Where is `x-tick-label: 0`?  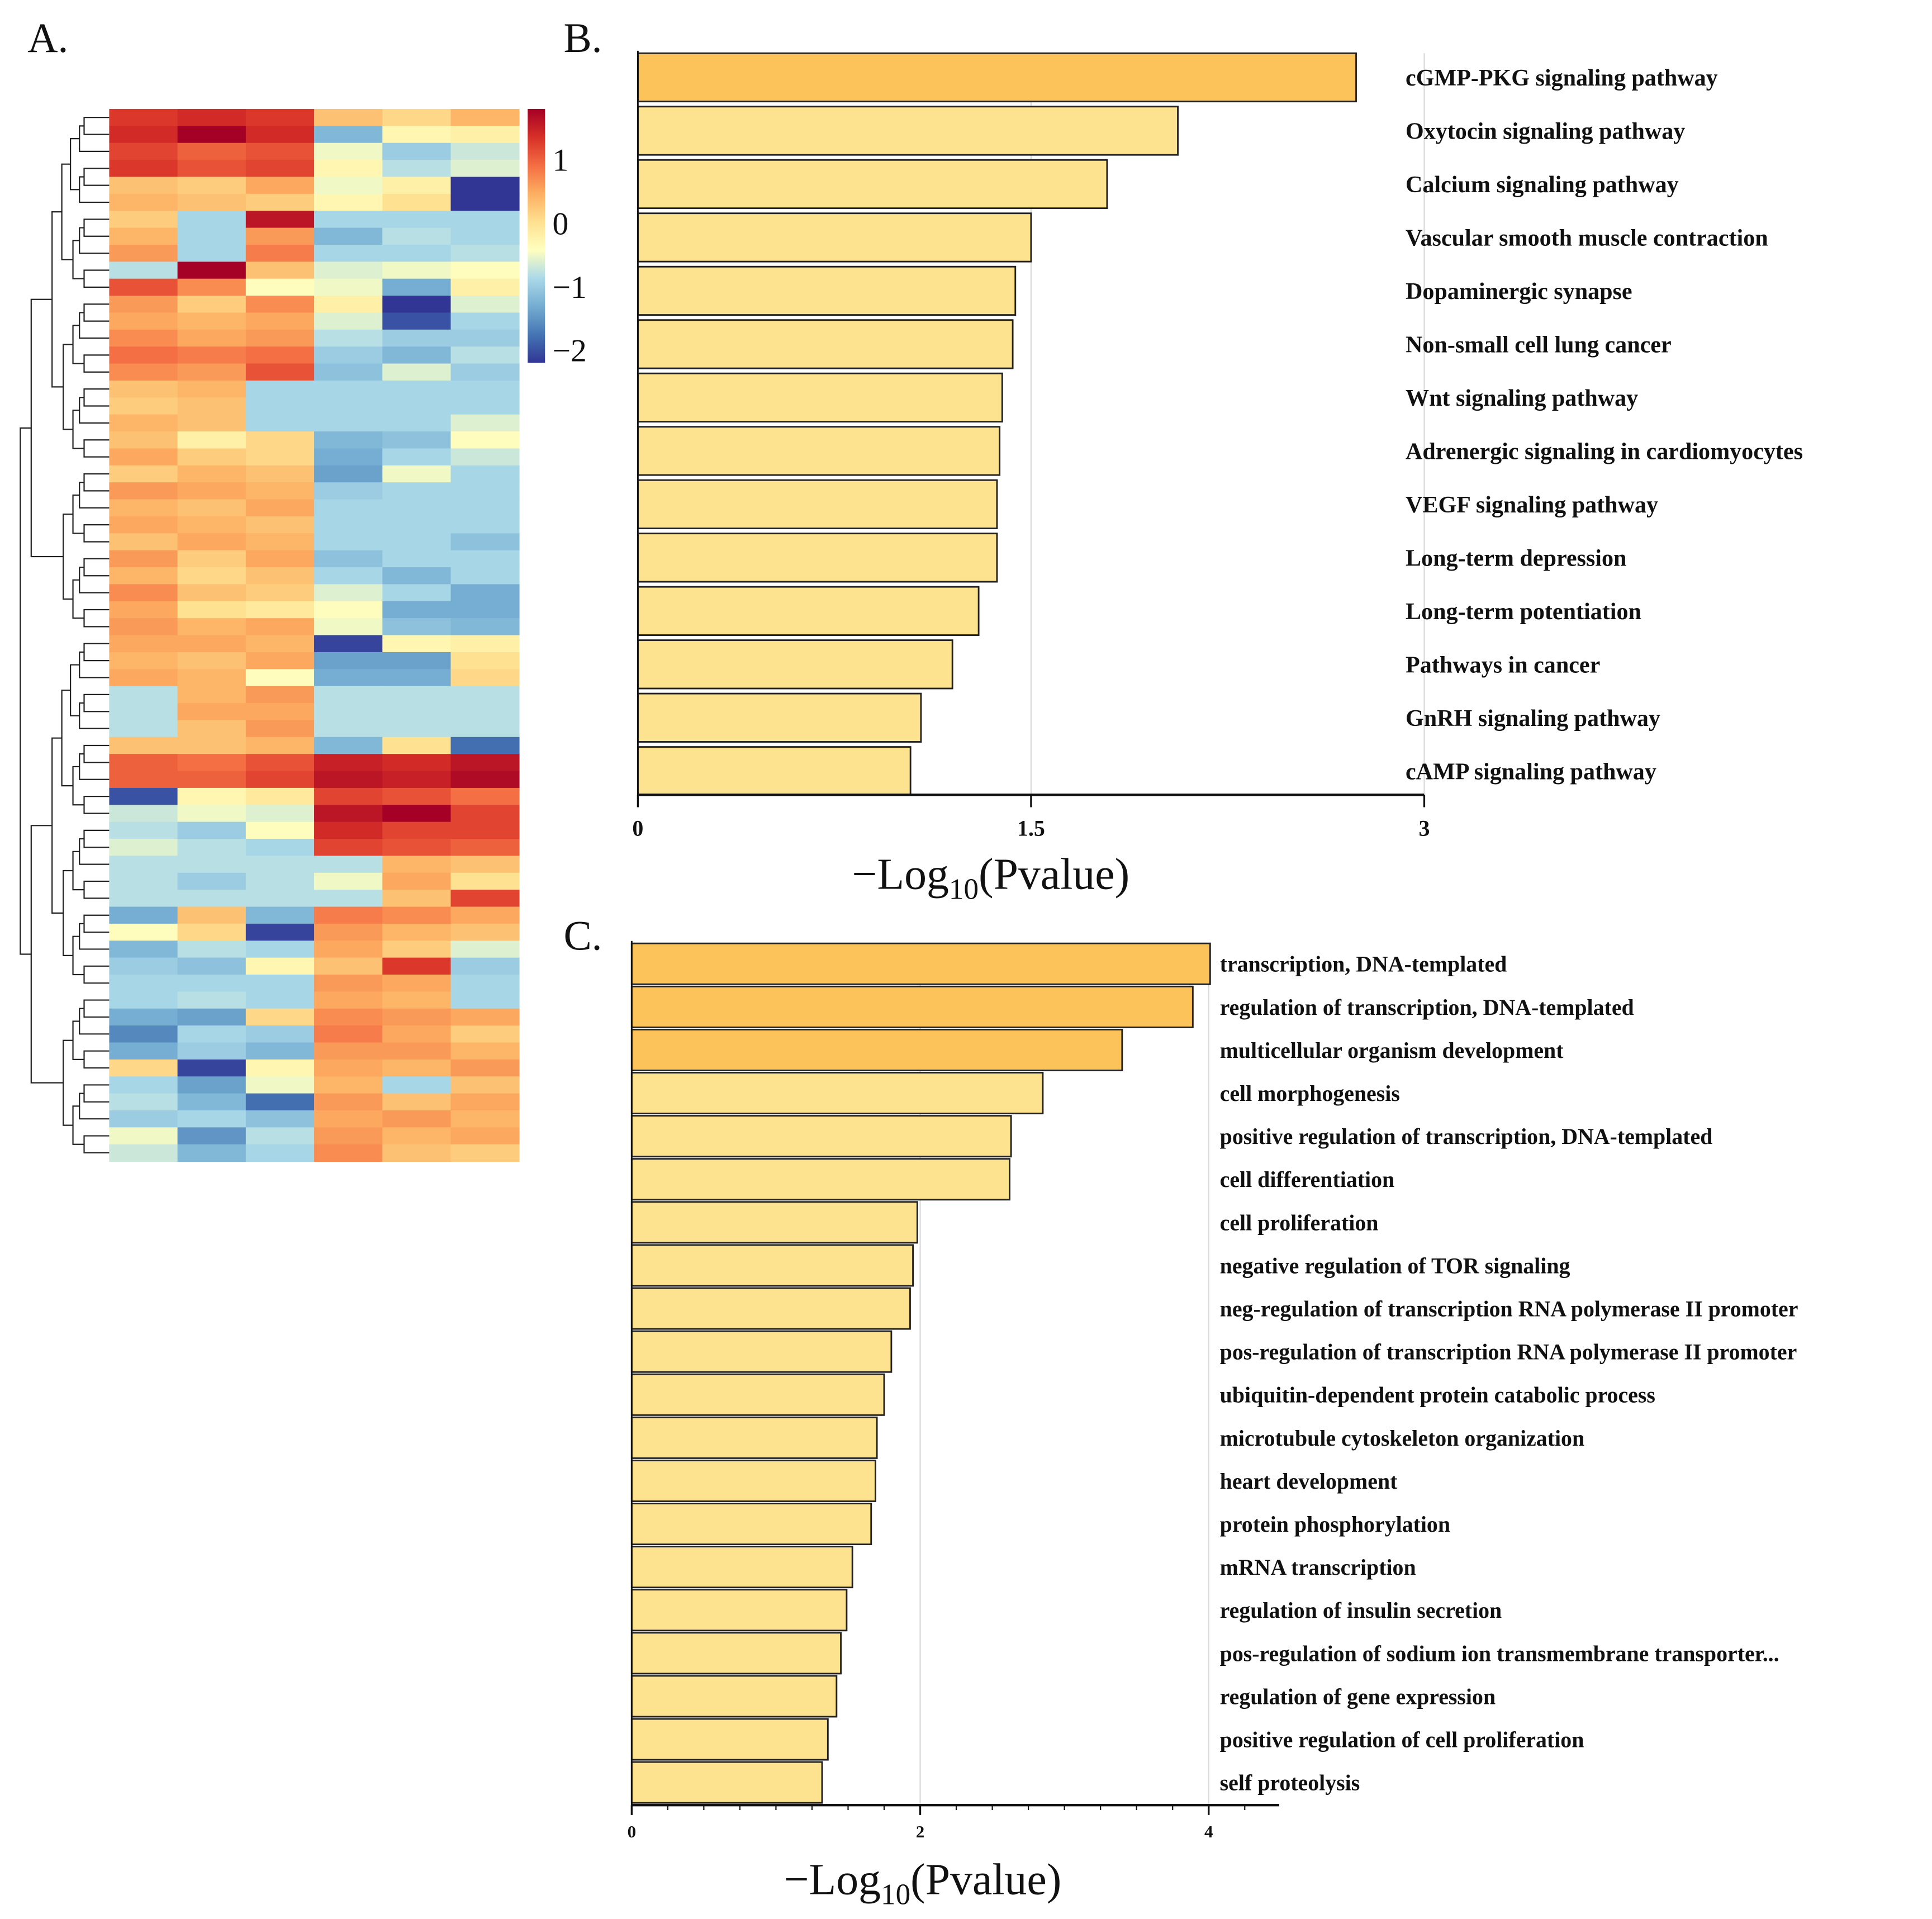
x-tick-label: 0 is located at coordinates (637, 828).